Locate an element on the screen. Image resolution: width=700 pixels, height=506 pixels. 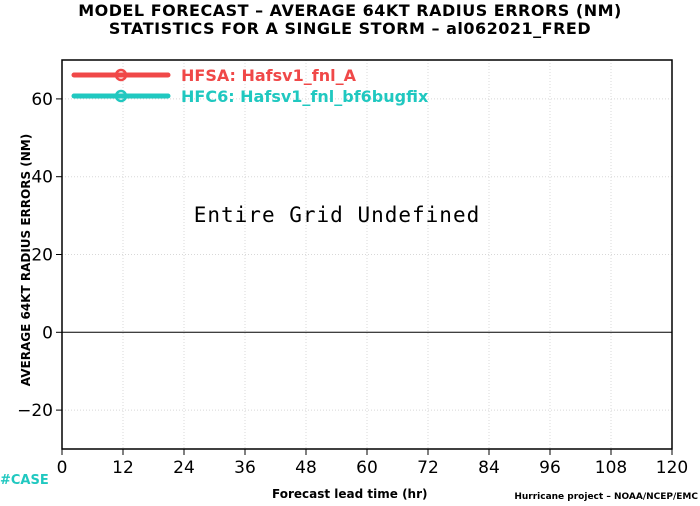
x-tick-label: 48 is located at coordinates (306, 468).